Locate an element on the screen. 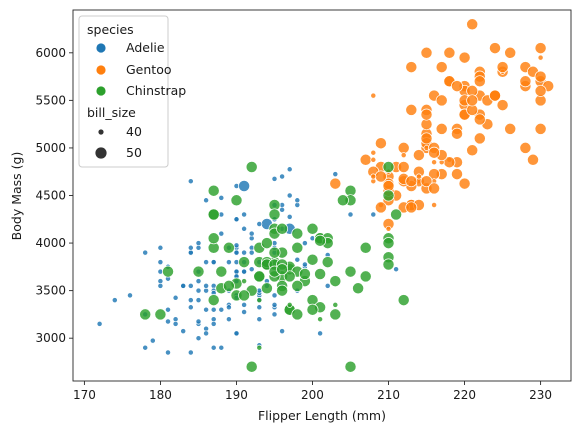 The image size is (580, 432). legend-marker-chinstrap is located at coordinates (101, 91).